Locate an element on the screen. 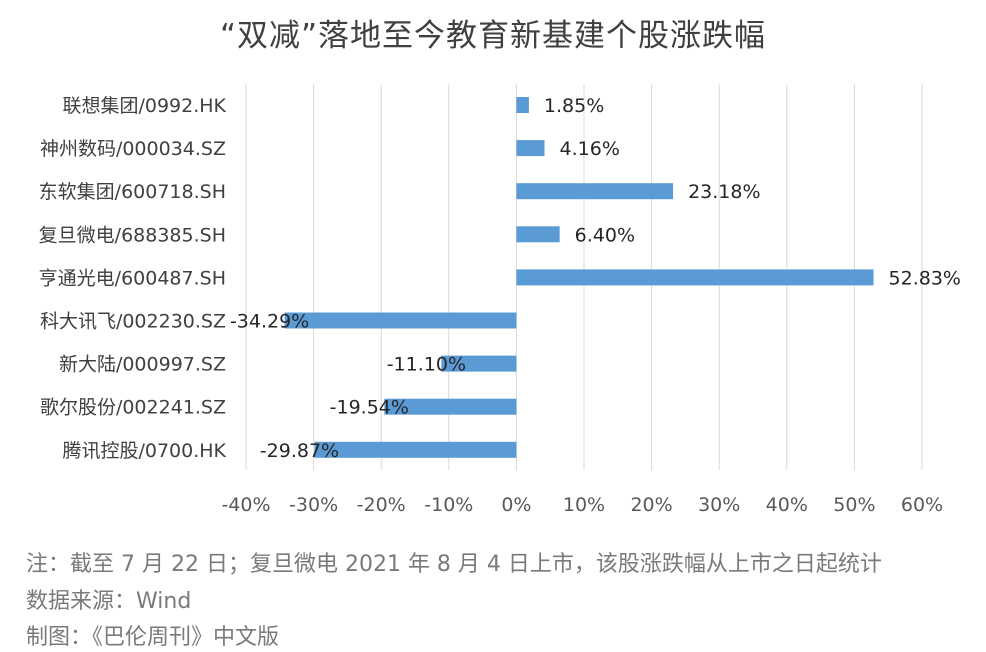 This screenshot has height=652, width=986. data-label: 4.16% is located at coordinates (590, 149).